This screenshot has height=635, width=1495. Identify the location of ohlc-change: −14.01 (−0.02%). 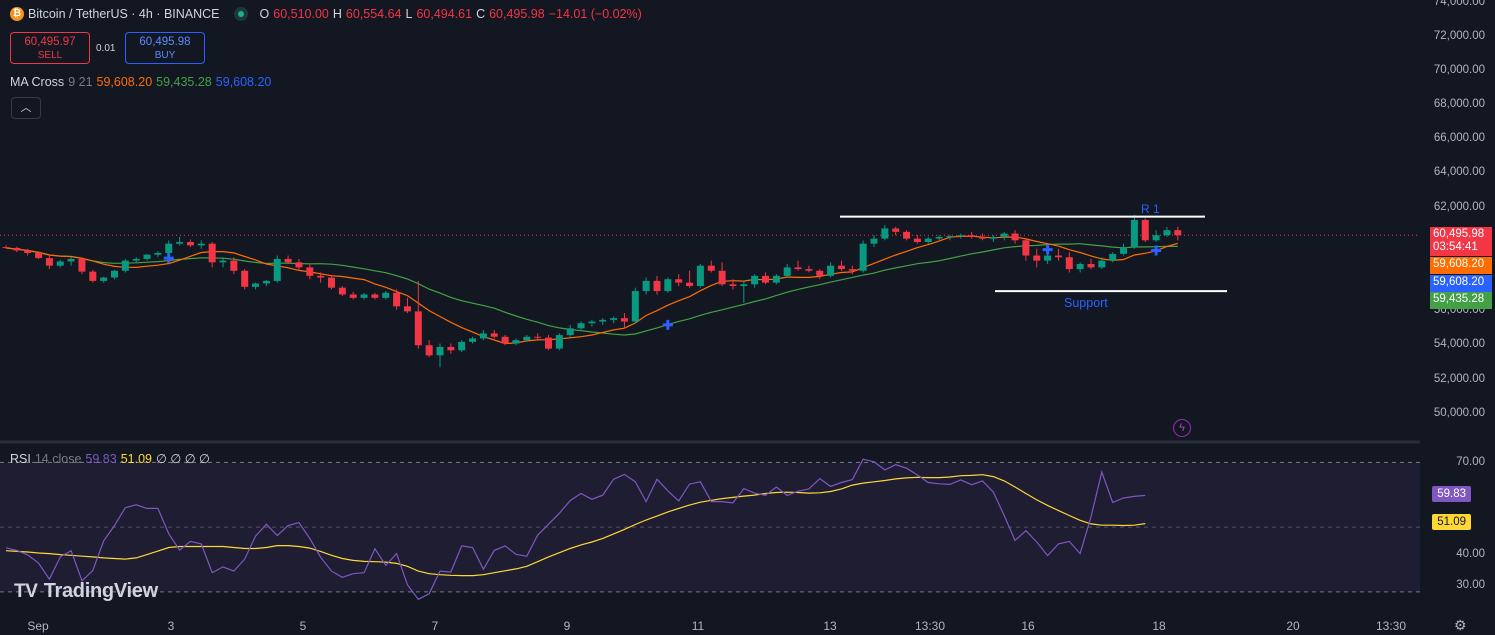
(595, 14).